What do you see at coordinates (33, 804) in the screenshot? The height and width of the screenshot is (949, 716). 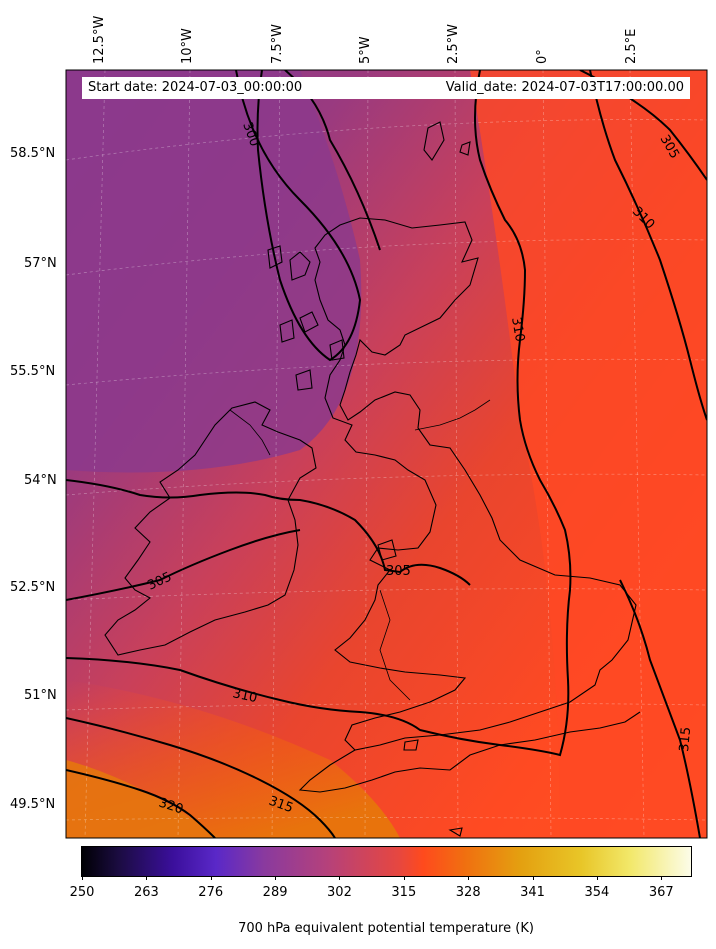 I see `lat-label-49-5n: 49.5°N` at bounding box center [33, 804].